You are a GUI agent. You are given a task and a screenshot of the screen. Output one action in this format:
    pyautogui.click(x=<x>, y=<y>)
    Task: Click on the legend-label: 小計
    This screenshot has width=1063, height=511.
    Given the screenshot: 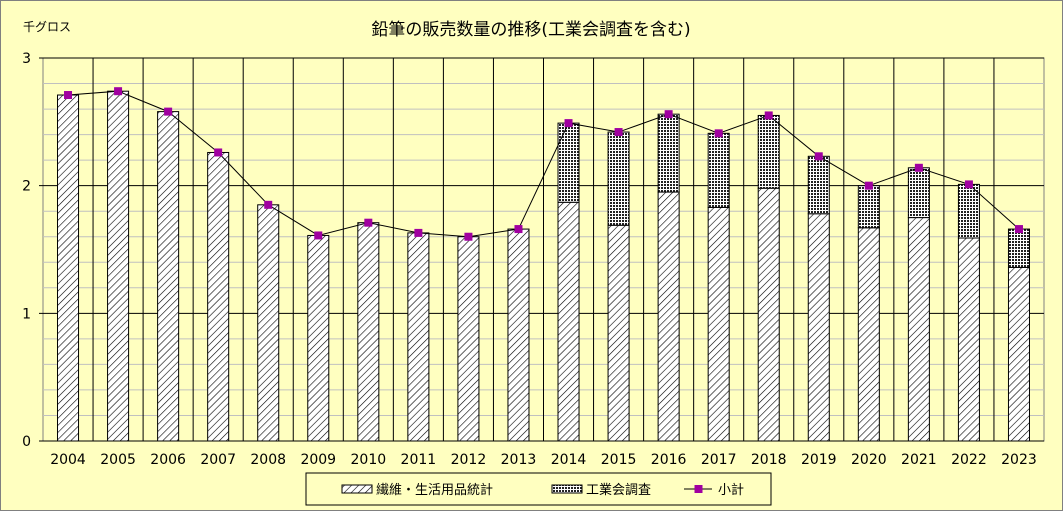 What is the action you would take?
    pyautogui.click(x=731, y=490)
    